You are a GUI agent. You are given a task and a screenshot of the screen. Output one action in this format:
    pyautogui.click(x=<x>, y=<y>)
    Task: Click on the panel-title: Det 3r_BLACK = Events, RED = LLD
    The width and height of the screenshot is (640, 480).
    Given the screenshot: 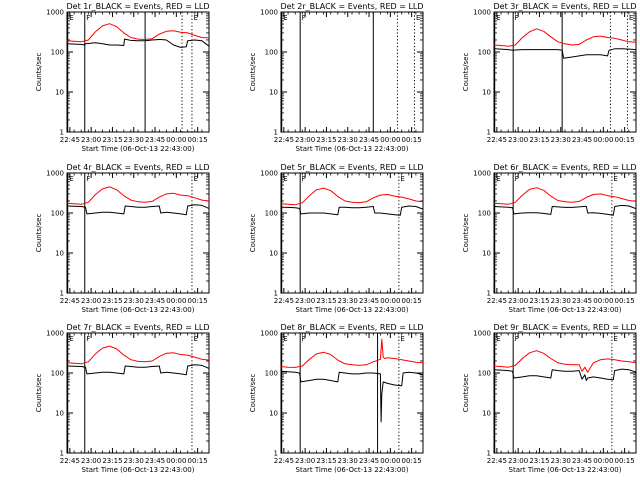 What is the action you would take?
    pyautogui.click(x=564, y=6)
    